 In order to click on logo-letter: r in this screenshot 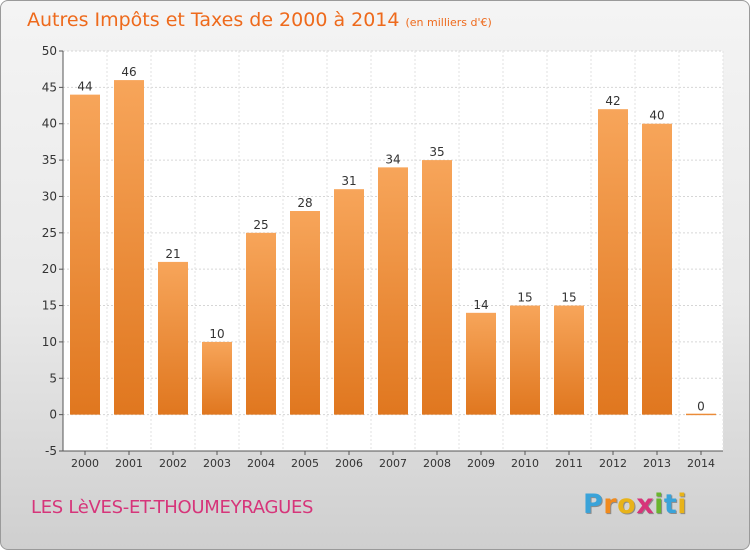, I will do `click(610, 504)`.